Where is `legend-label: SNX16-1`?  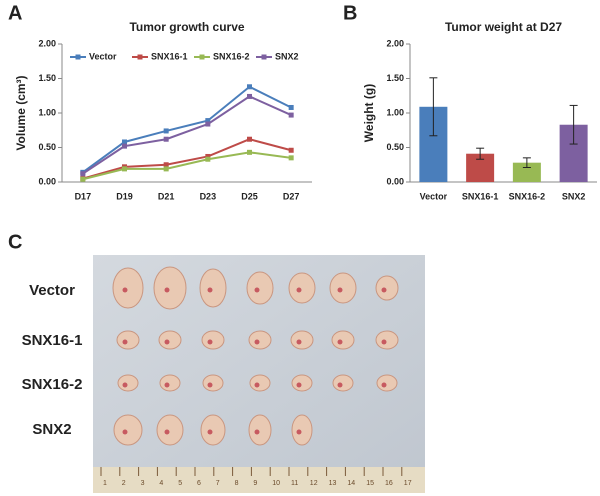
legend-label: SNX16-1 is located at coordinates (169, 56).